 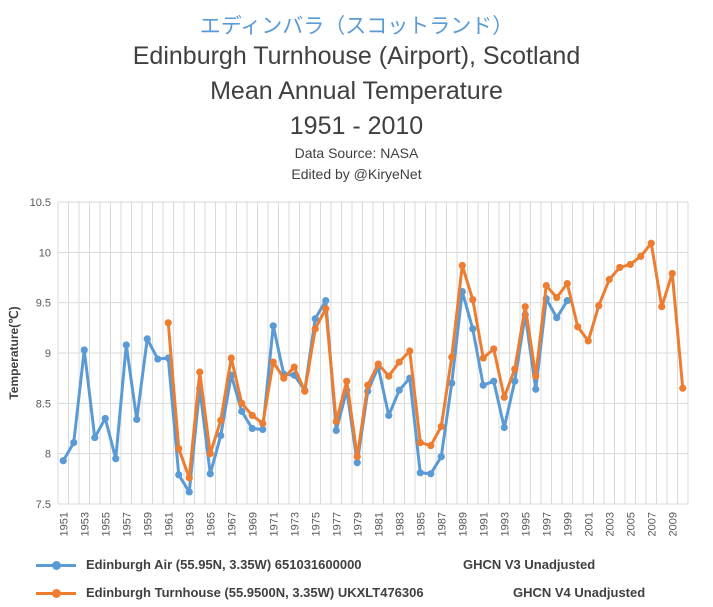 What do you see at coordinates (337, 524) in the screenshot?
I see `x-tick-label: 1977` at bounding box center [337, 524].